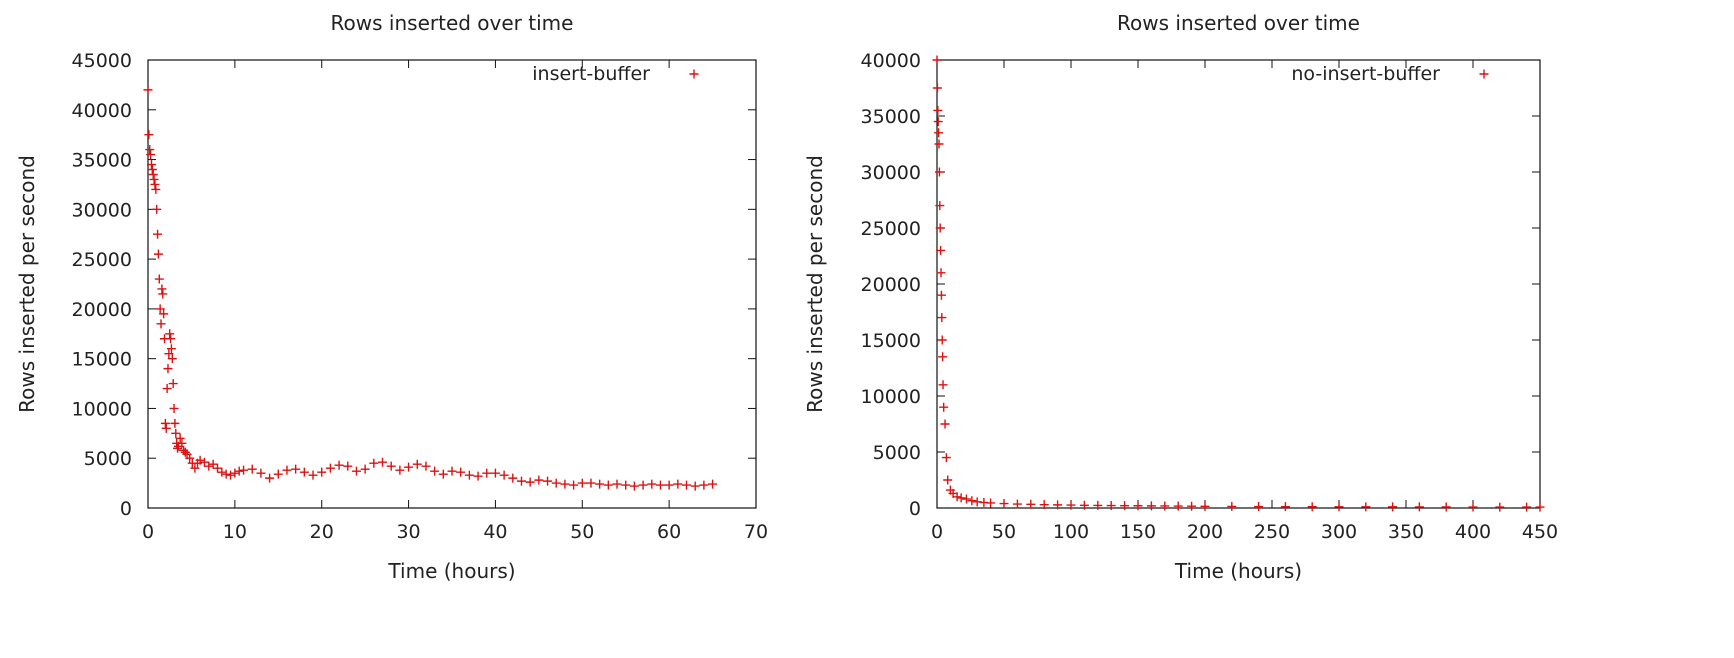  What do you see at coordinates (126, 509) in the screenshot?
I see `y-tick-label: 0` at bounding box center [126, 509].